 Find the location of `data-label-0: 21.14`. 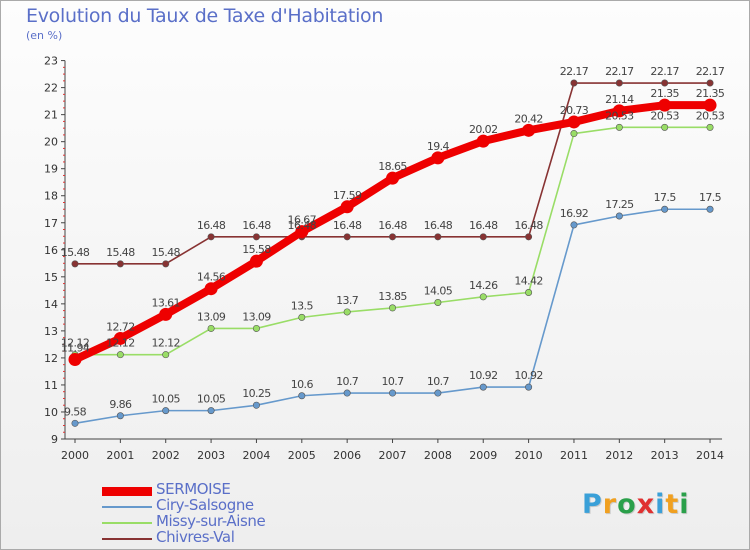

data-label-0: 21.14 is located at coordinates (619, 99).